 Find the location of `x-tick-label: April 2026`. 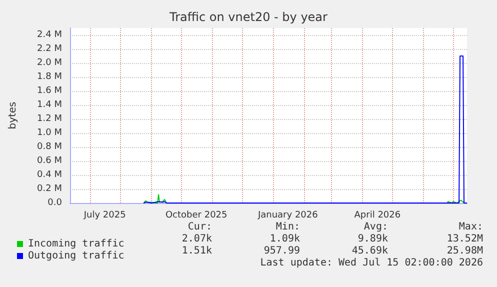

x-tick-label: April 2026 is located at coordinates (377, 215).